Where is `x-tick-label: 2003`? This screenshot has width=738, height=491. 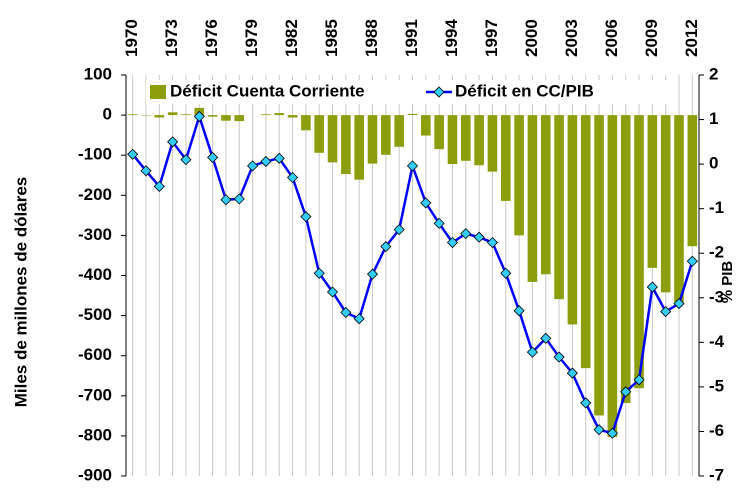
x-tick-label: 2003 is located at coordinates (571, 38).